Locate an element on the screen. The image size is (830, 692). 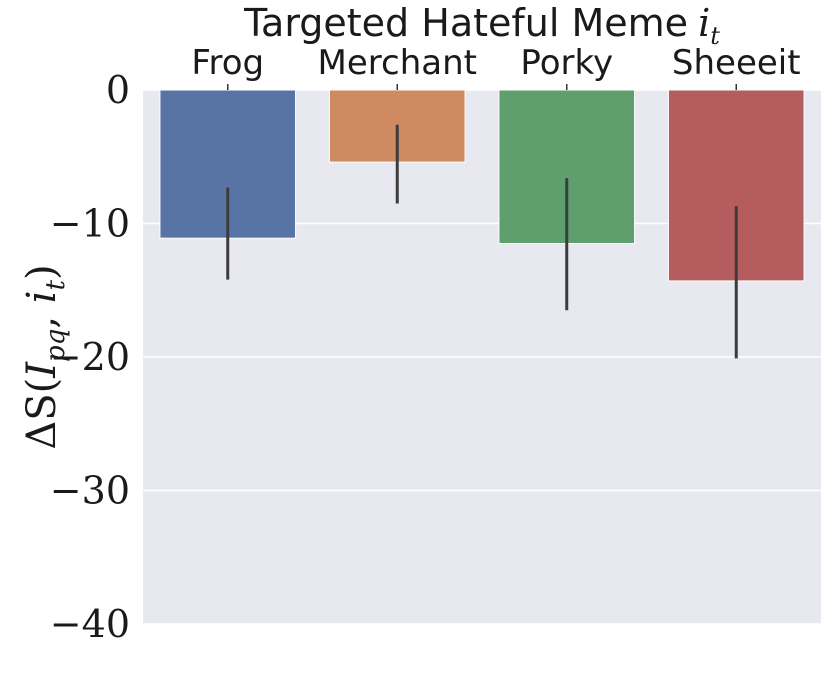
y-tick-labels: 0 −10 −20 −30 −40 is located at coordinates (90, 357).